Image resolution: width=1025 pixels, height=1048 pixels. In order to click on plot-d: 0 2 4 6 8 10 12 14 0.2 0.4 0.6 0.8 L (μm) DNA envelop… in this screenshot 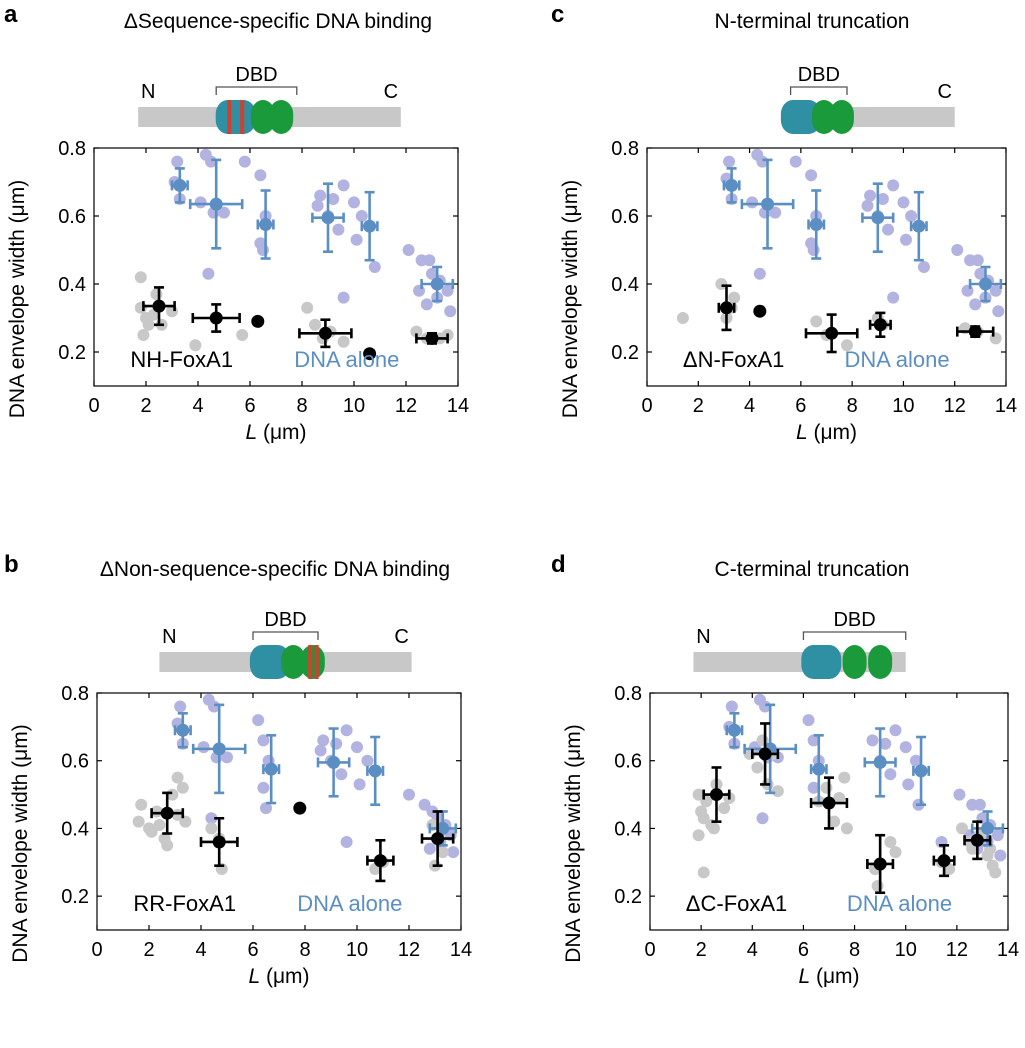, I will do `click(790, 835)`.